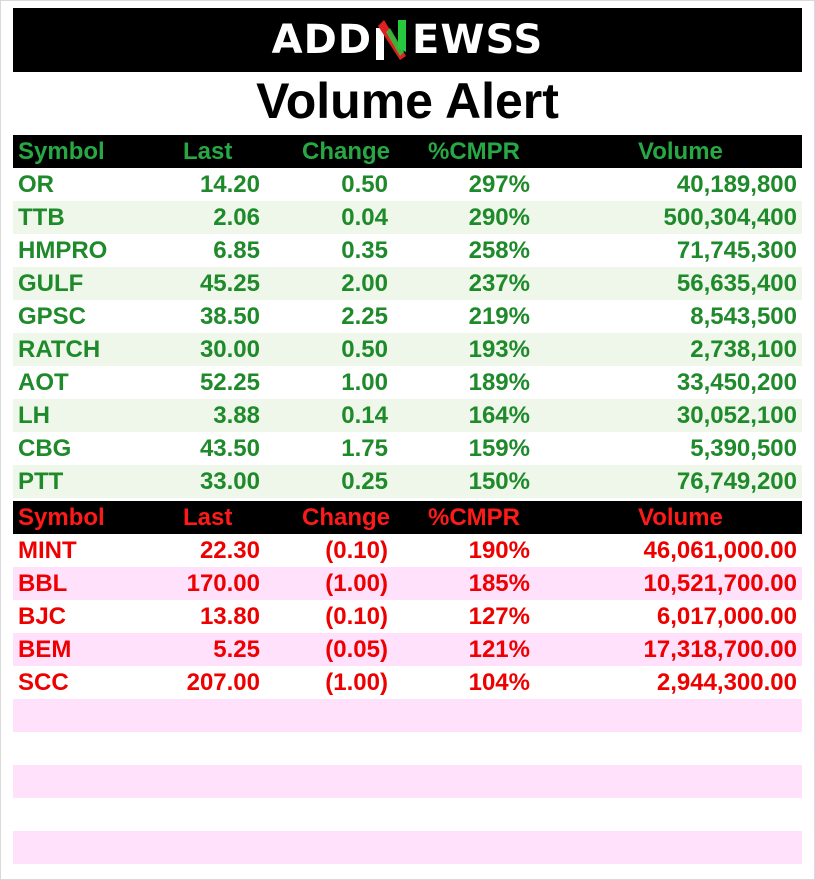 The width and height of the screenshot is (815, 880). I want to click on cell-last: 43.50, so click(229, 448).